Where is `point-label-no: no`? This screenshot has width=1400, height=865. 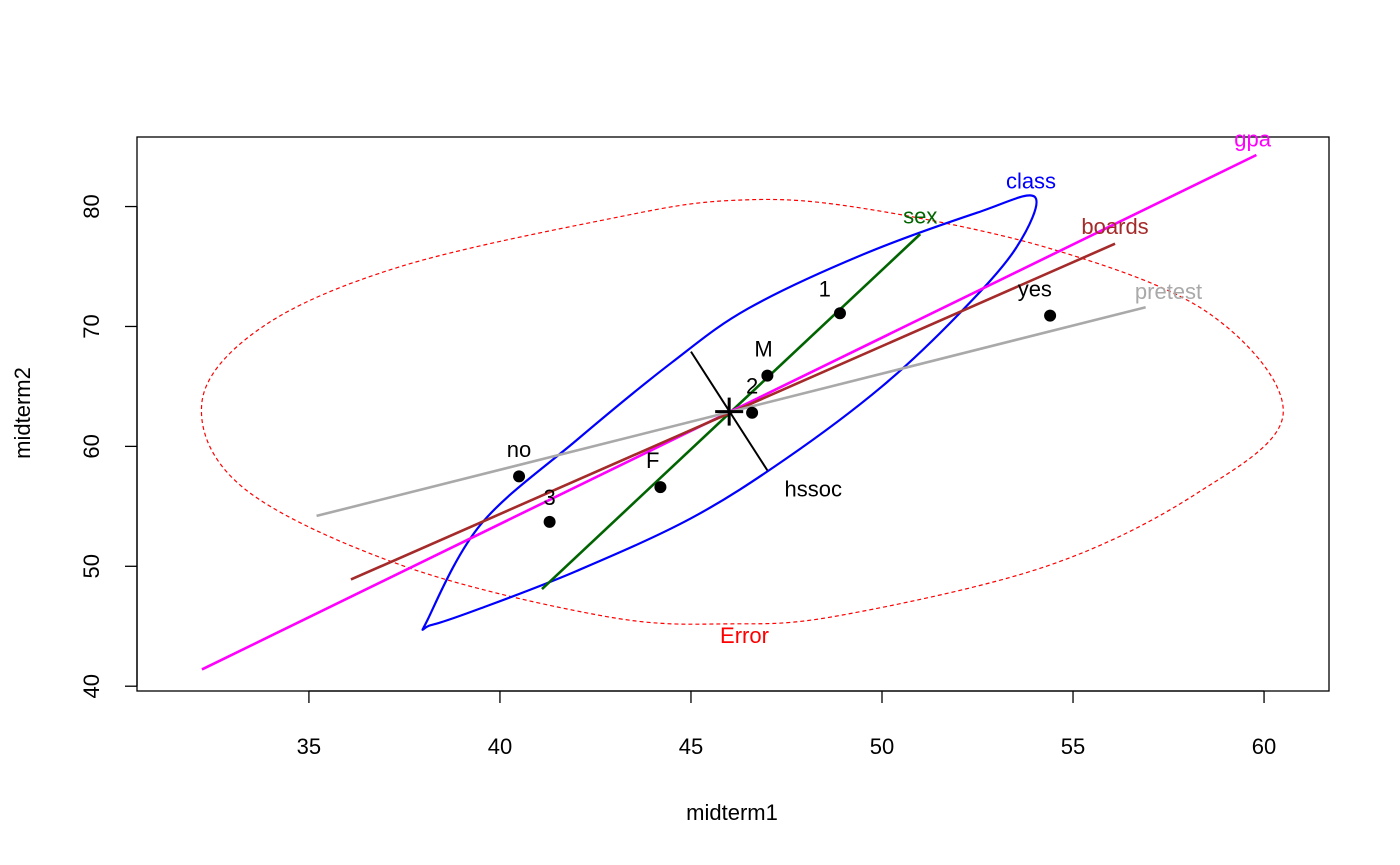 point-label-no: no is located at coordinates (519, 449).